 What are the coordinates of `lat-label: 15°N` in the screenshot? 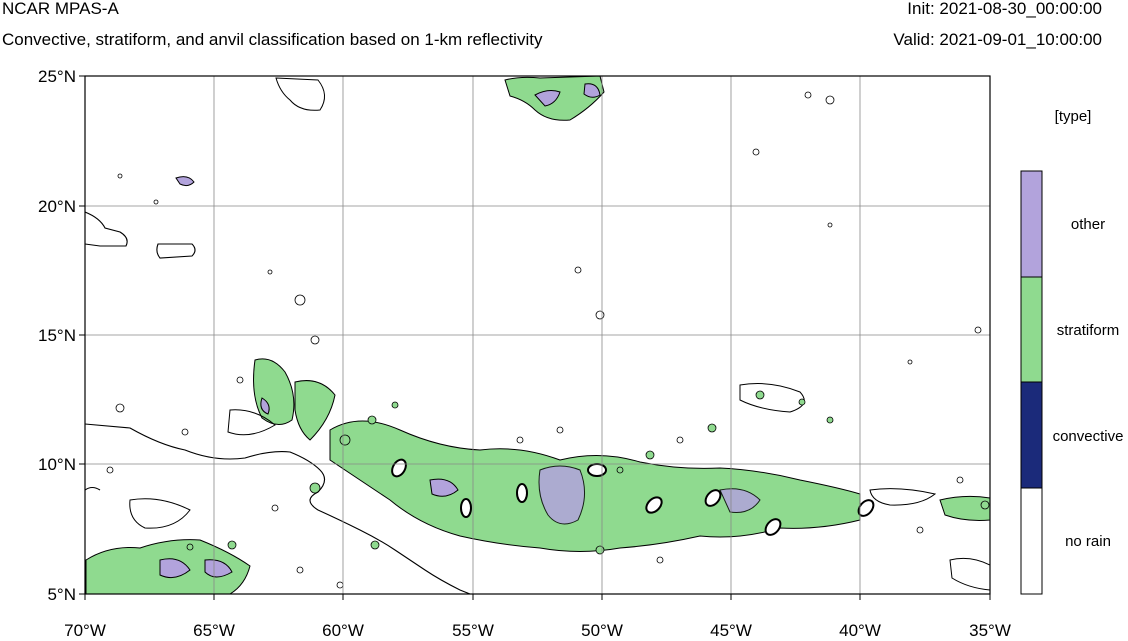 It's located at (57, 335).